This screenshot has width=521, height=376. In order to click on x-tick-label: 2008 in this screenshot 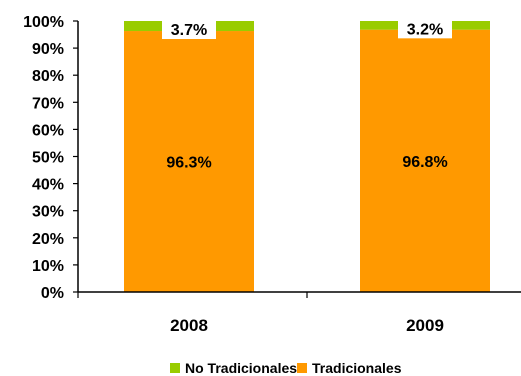, I will do `click(189, 325)`.